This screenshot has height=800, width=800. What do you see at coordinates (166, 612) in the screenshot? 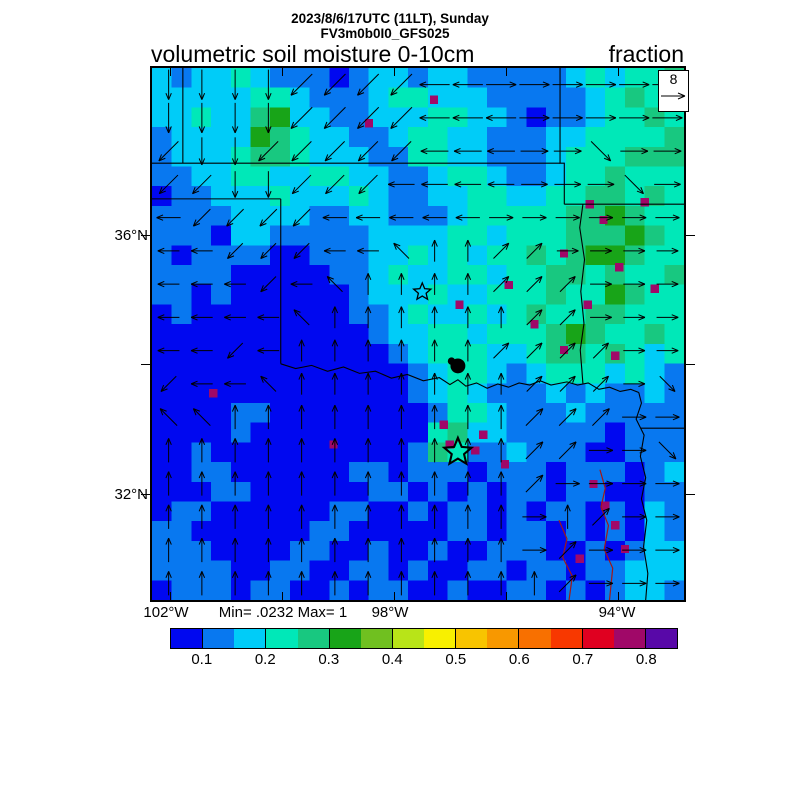
I see `lon-tick-label: 102°W` at bounding box center [166, 612].